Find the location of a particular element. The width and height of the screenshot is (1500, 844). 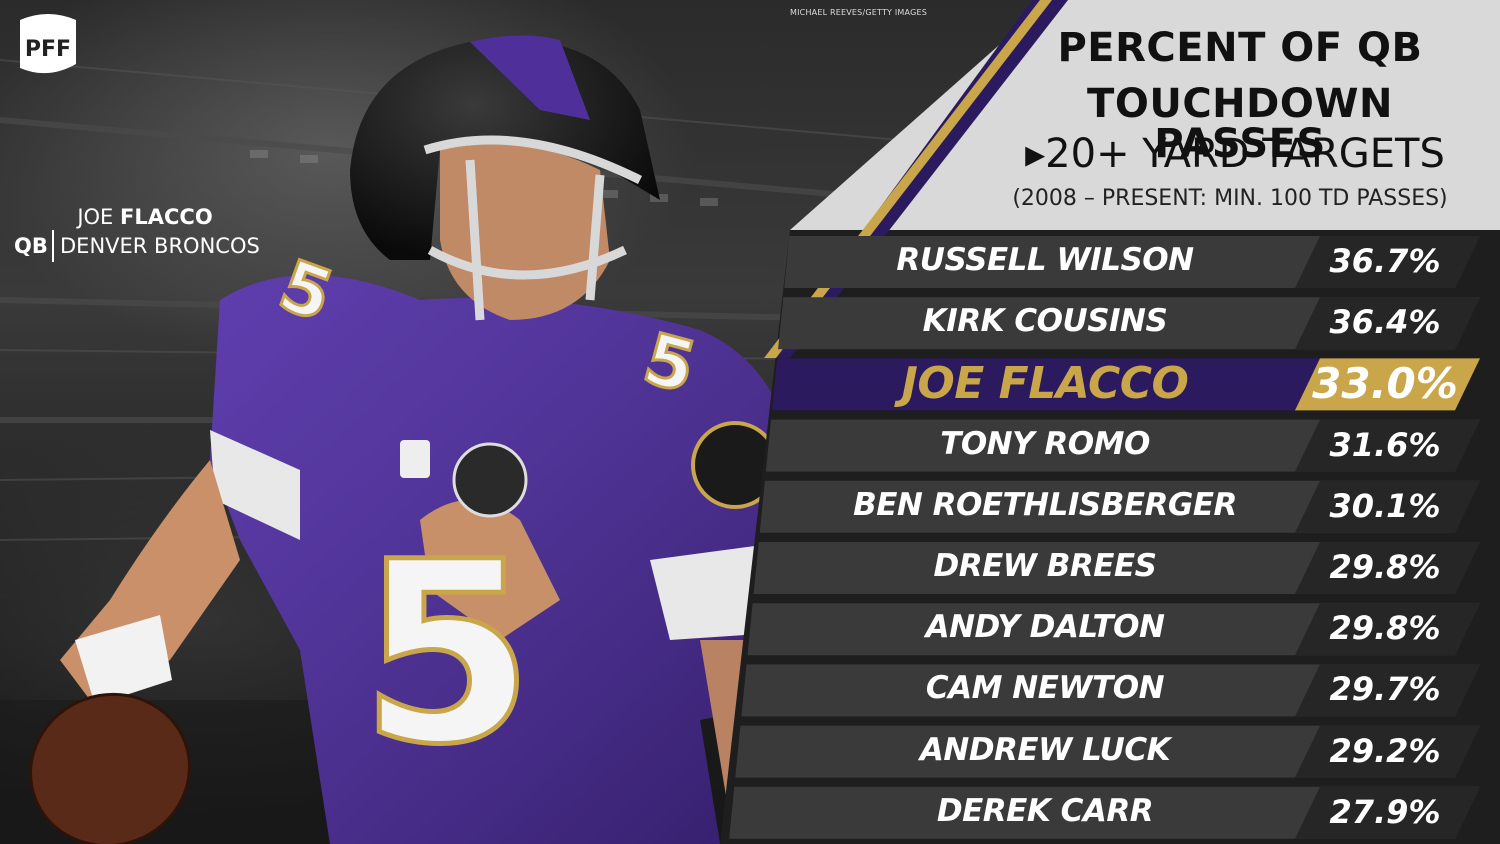

player-row-name: JOE FLACCO is located at coordinates (1045, 384).